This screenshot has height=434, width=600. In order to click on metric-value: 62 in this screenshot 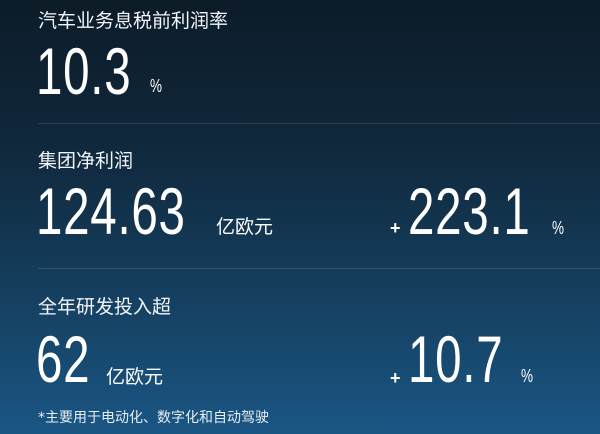, I will do `click(63, 359)`.